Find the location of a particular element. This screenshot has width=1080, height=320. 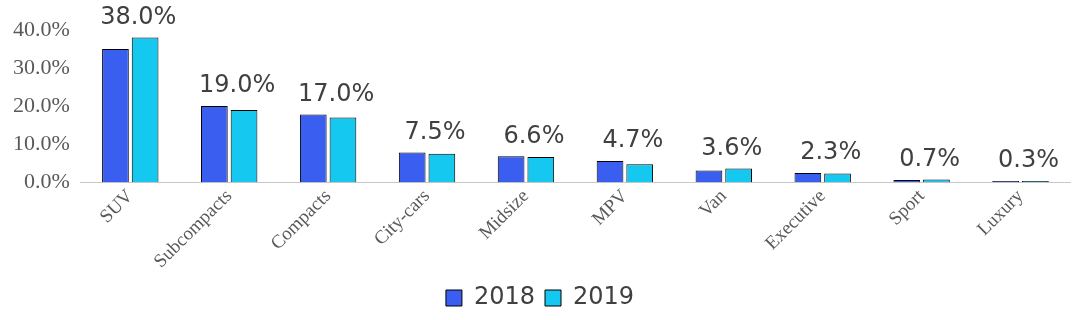

legend-label: 2019 is located at coordinates (604, 296).